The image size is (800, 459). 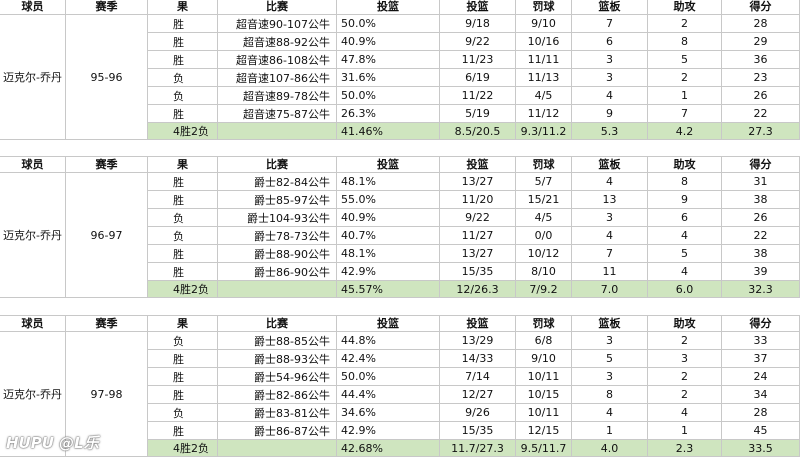 What do you see at coordinates (761, 254) in the screenshot?
I see `data-cell: 38` at bounding box center [761, 254].